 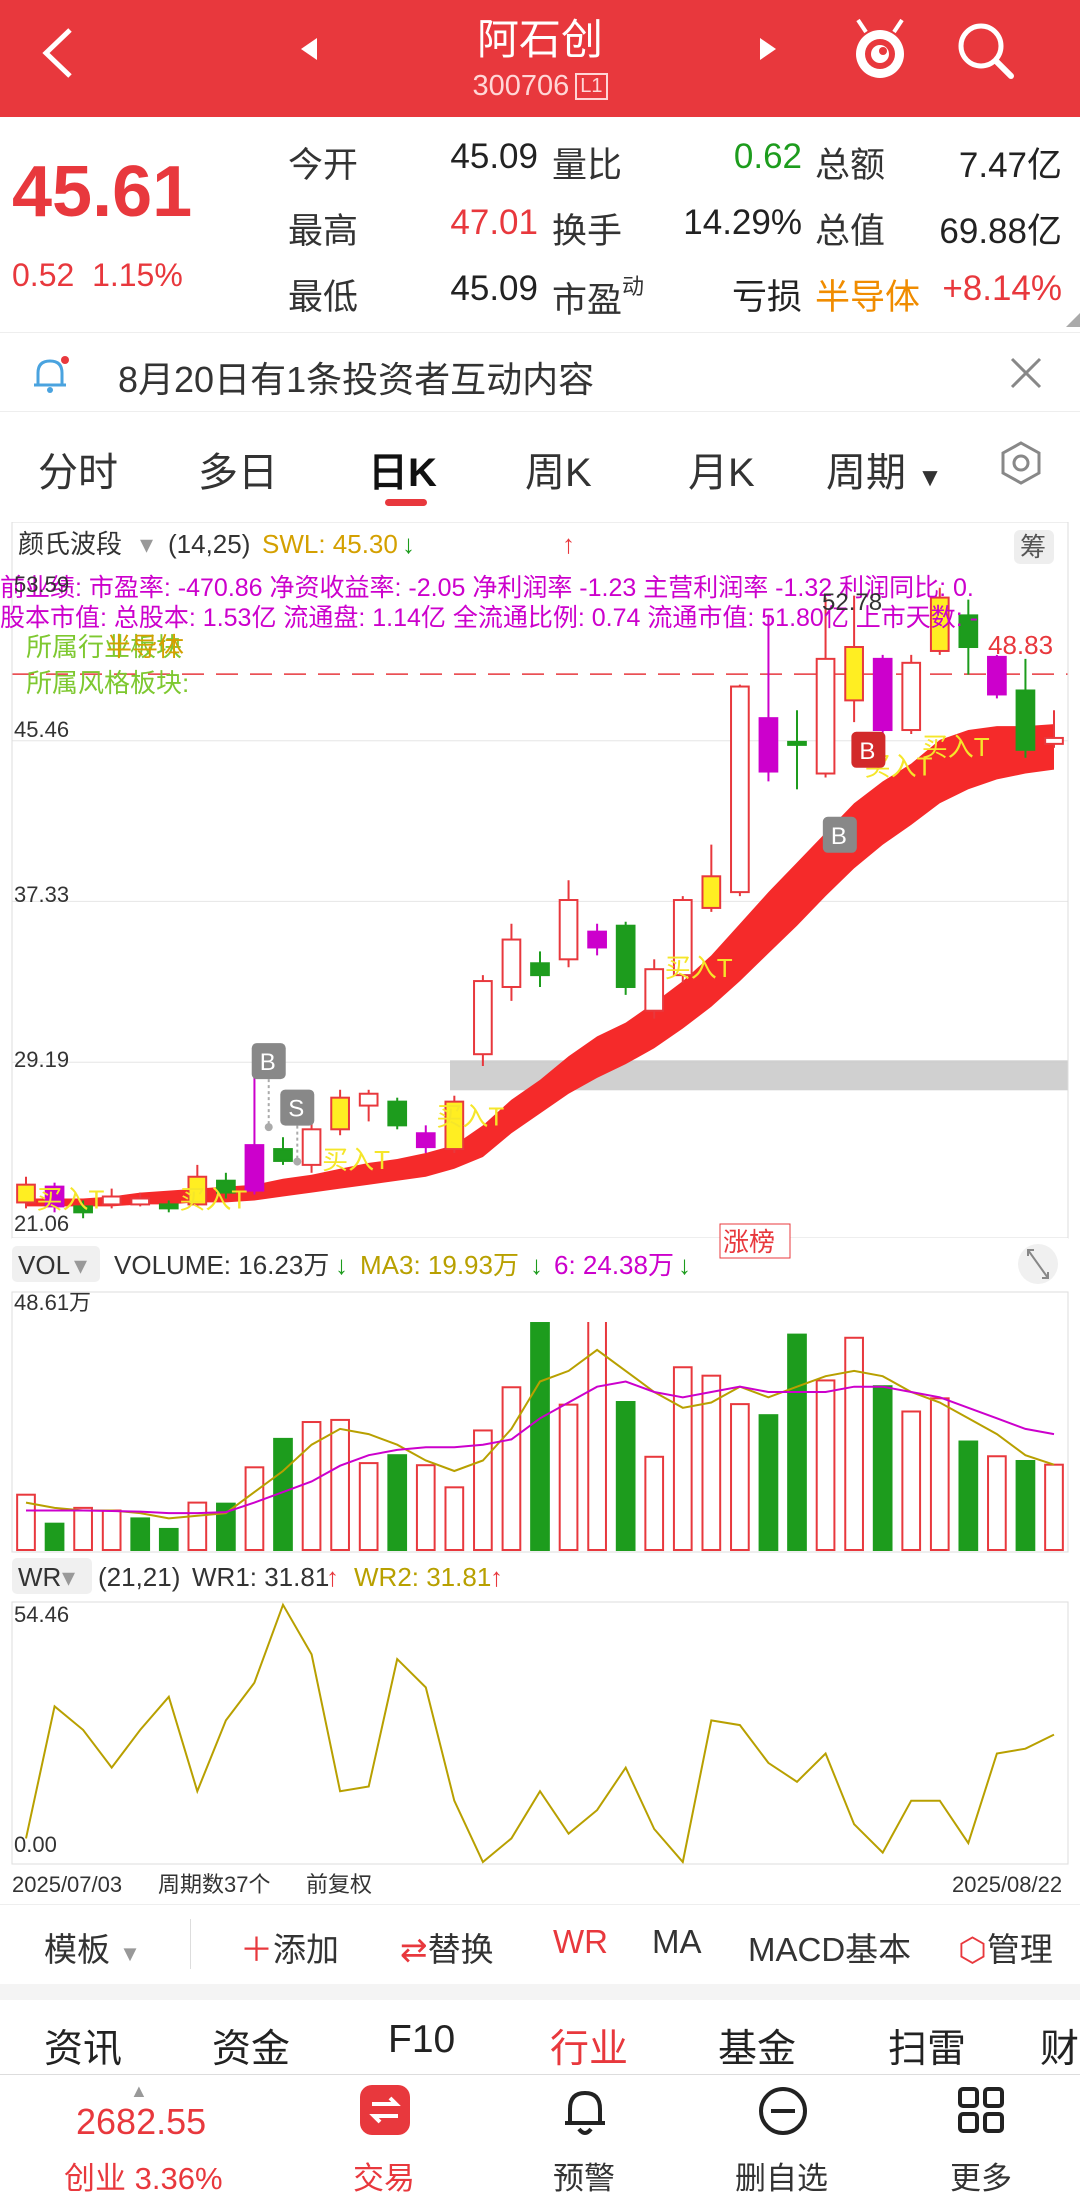 What do you see at coordinates (297, 1107) in the screenshot?
I see `sell-marker` at bounding box center [297, 1107].